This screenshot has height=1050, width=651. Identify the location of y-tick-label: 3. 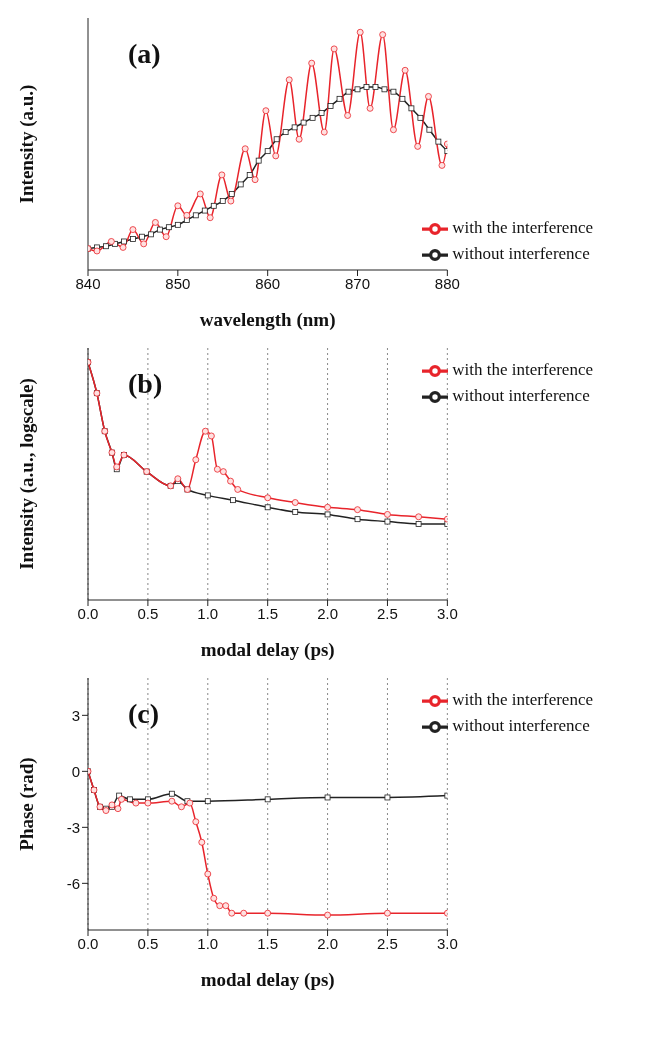
(75, 715).